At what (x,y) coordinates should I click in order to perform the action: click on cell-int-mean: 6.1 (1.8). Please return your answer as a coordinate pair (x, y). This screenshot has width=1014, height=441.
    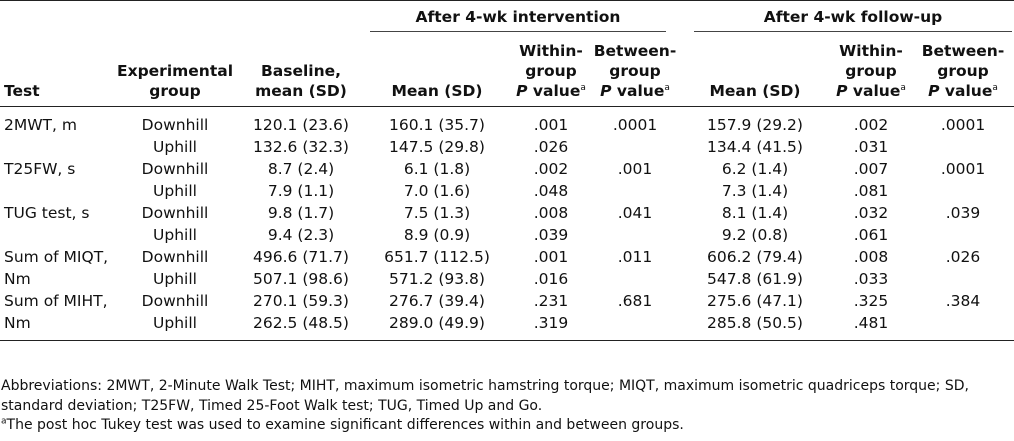
    Looking at the image, I should click on (437, 169).